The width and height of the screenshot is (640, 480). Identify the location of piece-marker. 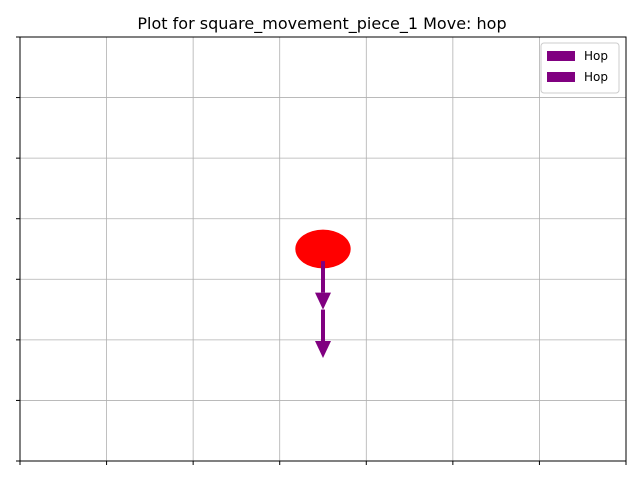
(323, 249).